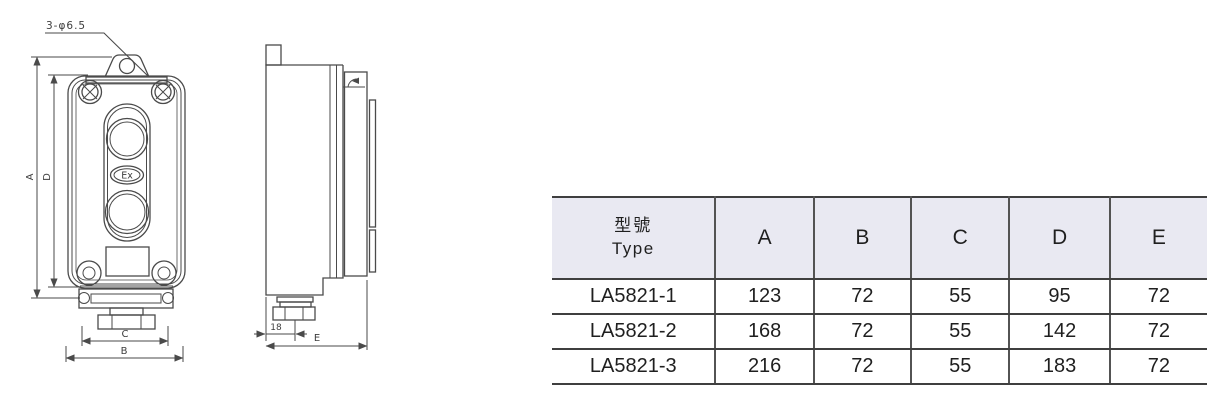  Describe the element at coordinates (764, 297) in the screenshot. I see `cell-a: 123` at that location.